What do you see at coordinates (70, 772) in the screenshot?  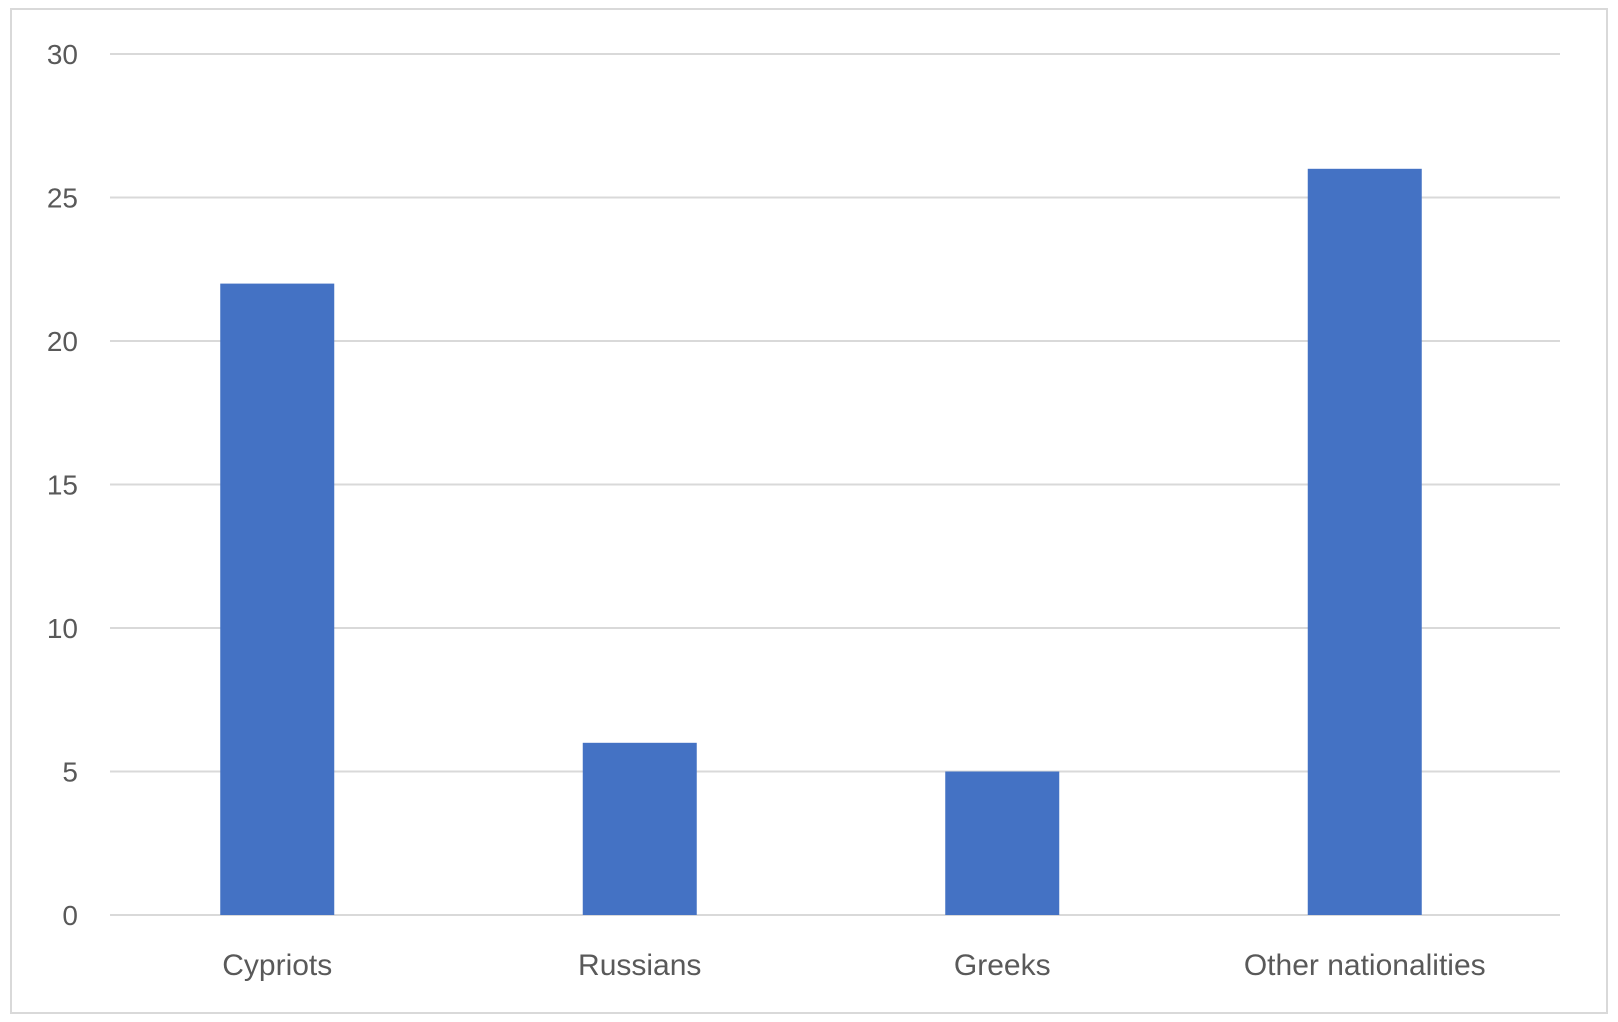 I see `y-tick-label: 5` at bounding box center [70, 772].